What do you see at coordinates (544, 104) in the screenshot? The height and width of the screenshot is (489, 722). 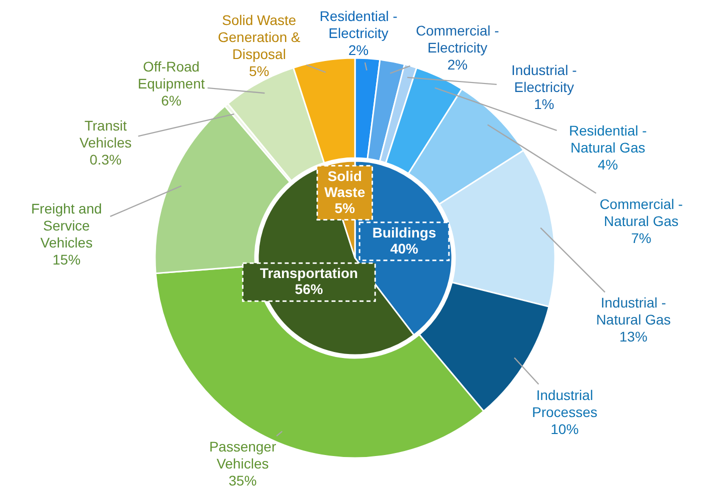 I see `data-label: 1%` at bounding box center [544, 104].